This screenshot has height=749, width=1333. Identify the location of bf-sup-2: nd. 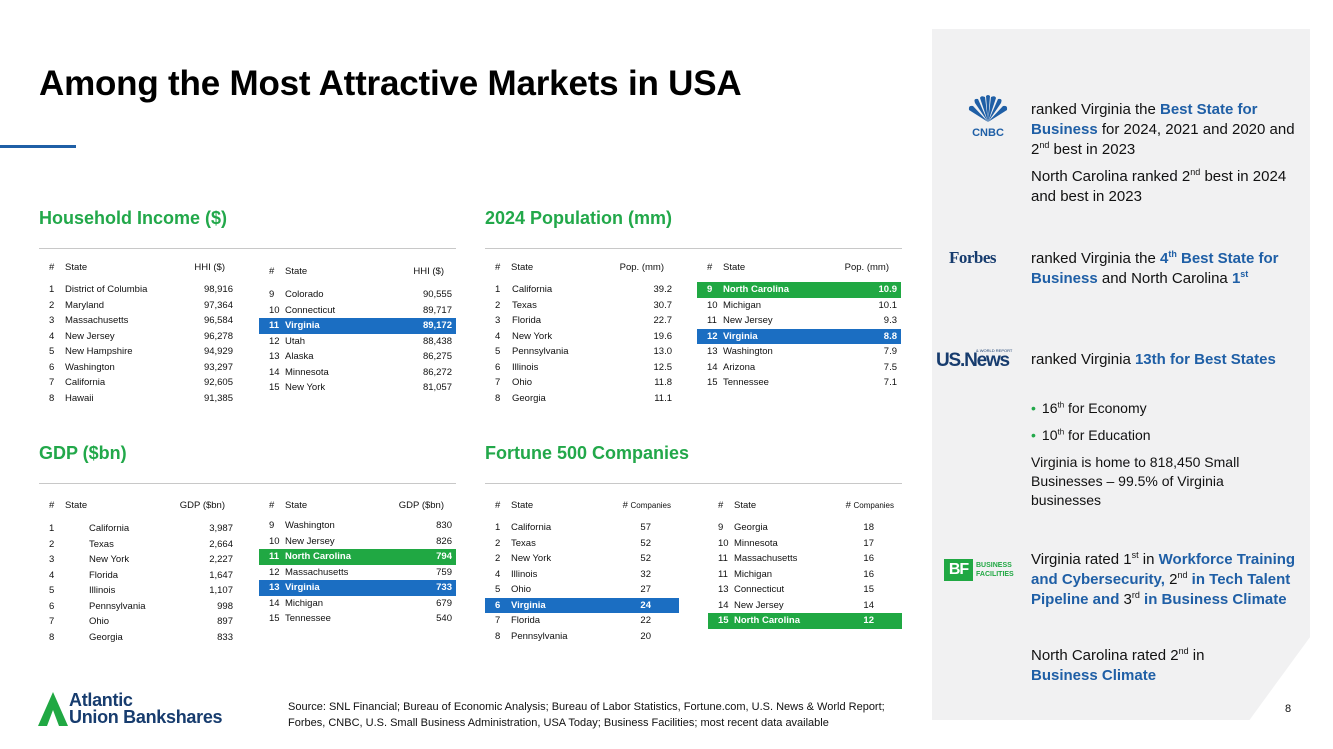
(1182, 575).